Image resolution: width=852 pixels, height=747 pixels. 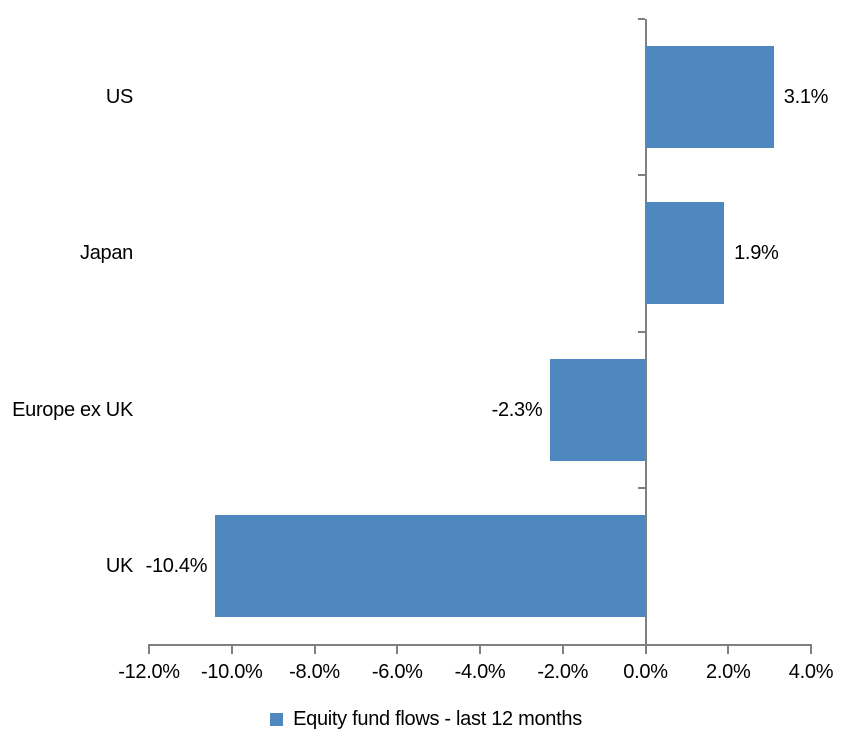 What do you see at coordinates (176, 565) in the screenshot?
I see `data-label: -10.4%` at bounding box center [176, 565].